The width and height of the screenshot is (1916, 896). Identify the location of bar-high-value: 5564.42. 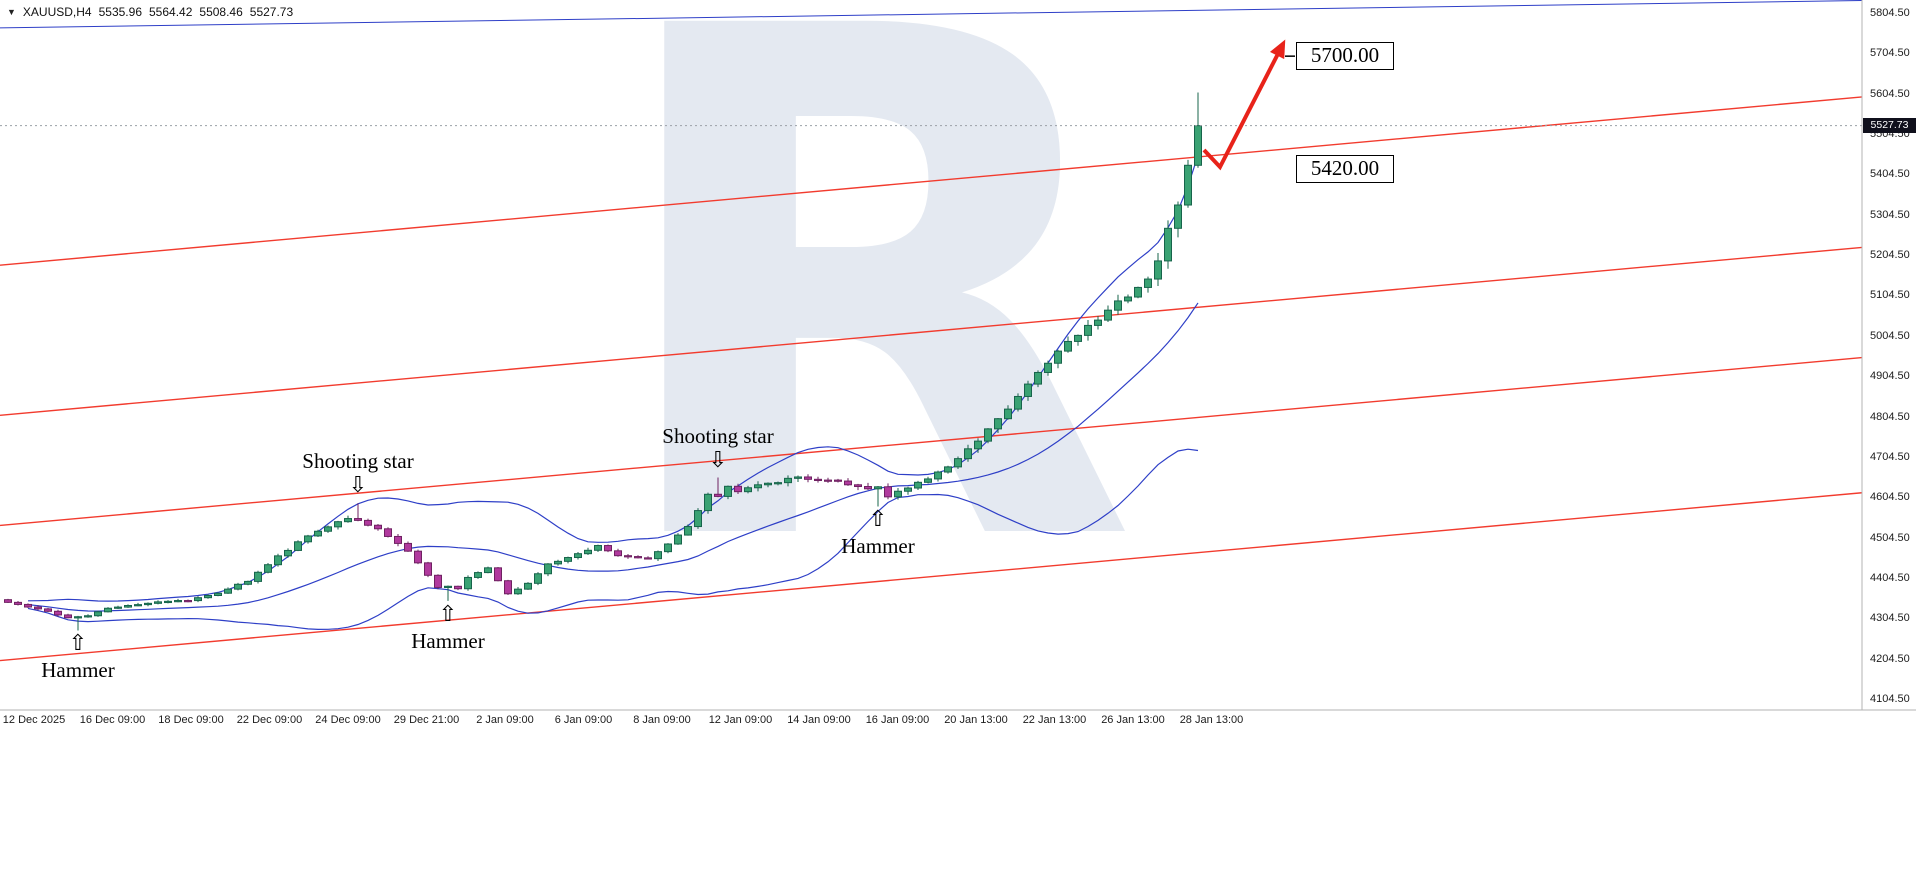
(171, 12).